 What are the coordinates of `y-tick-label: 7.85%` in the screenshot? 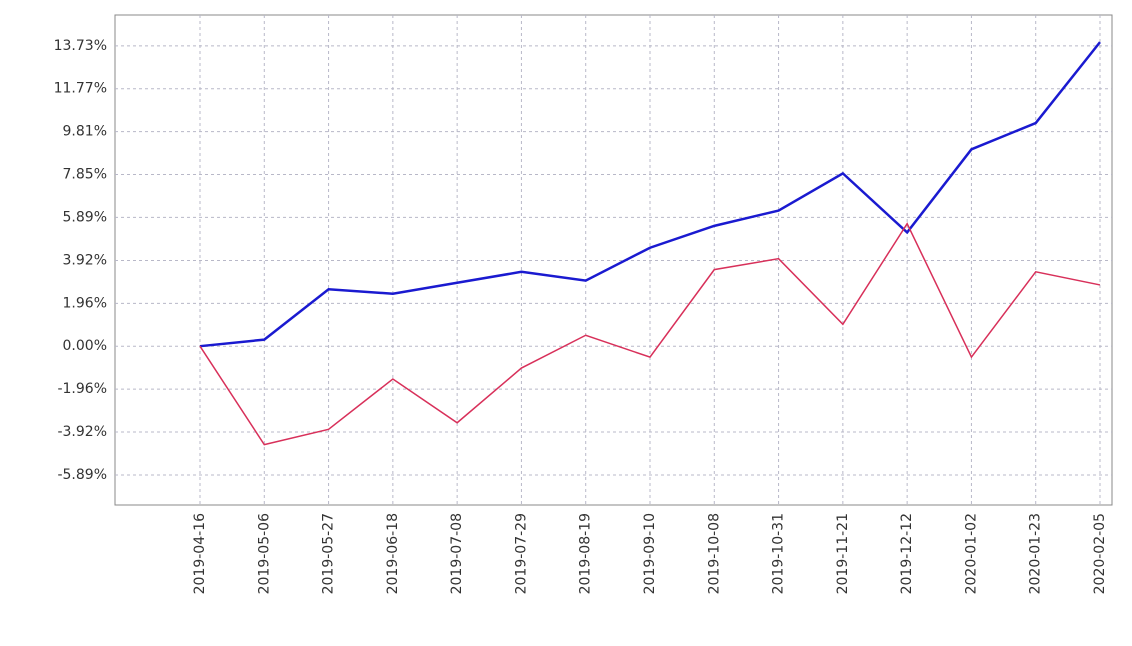 It's located at (85, 174).